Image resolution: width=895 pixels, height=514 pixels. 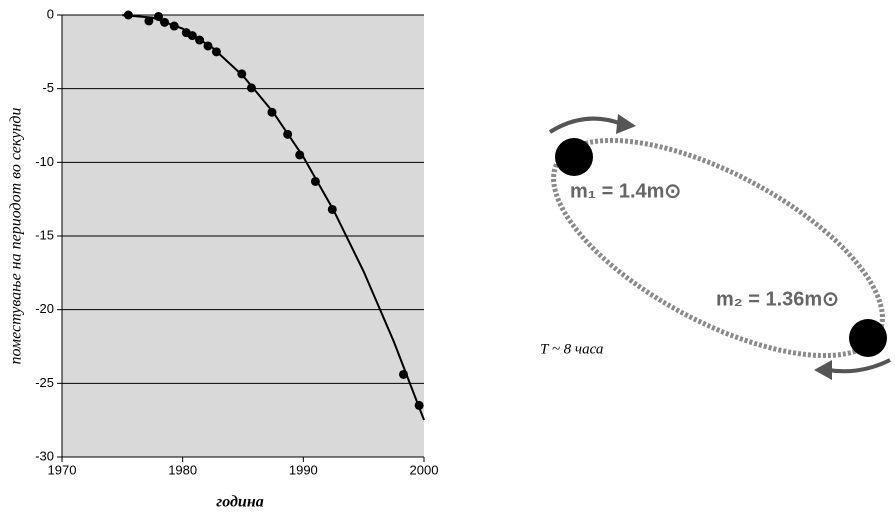 I want to click on x-axis-label: година, so click(x=239, y=502).